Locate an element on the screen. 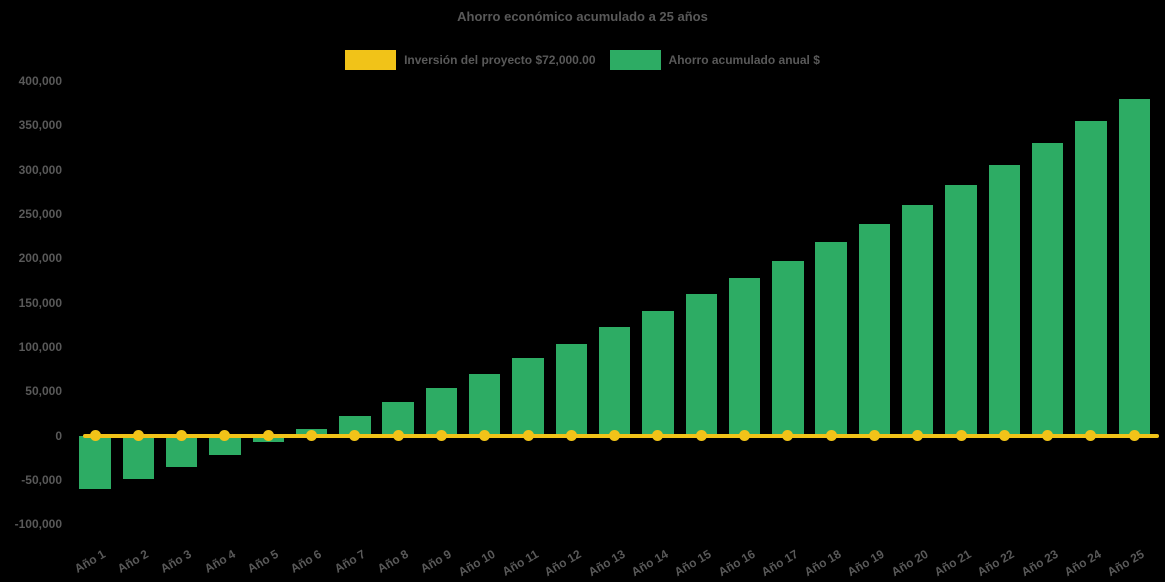  bar-año-15 is located at coordinates (701, 364).